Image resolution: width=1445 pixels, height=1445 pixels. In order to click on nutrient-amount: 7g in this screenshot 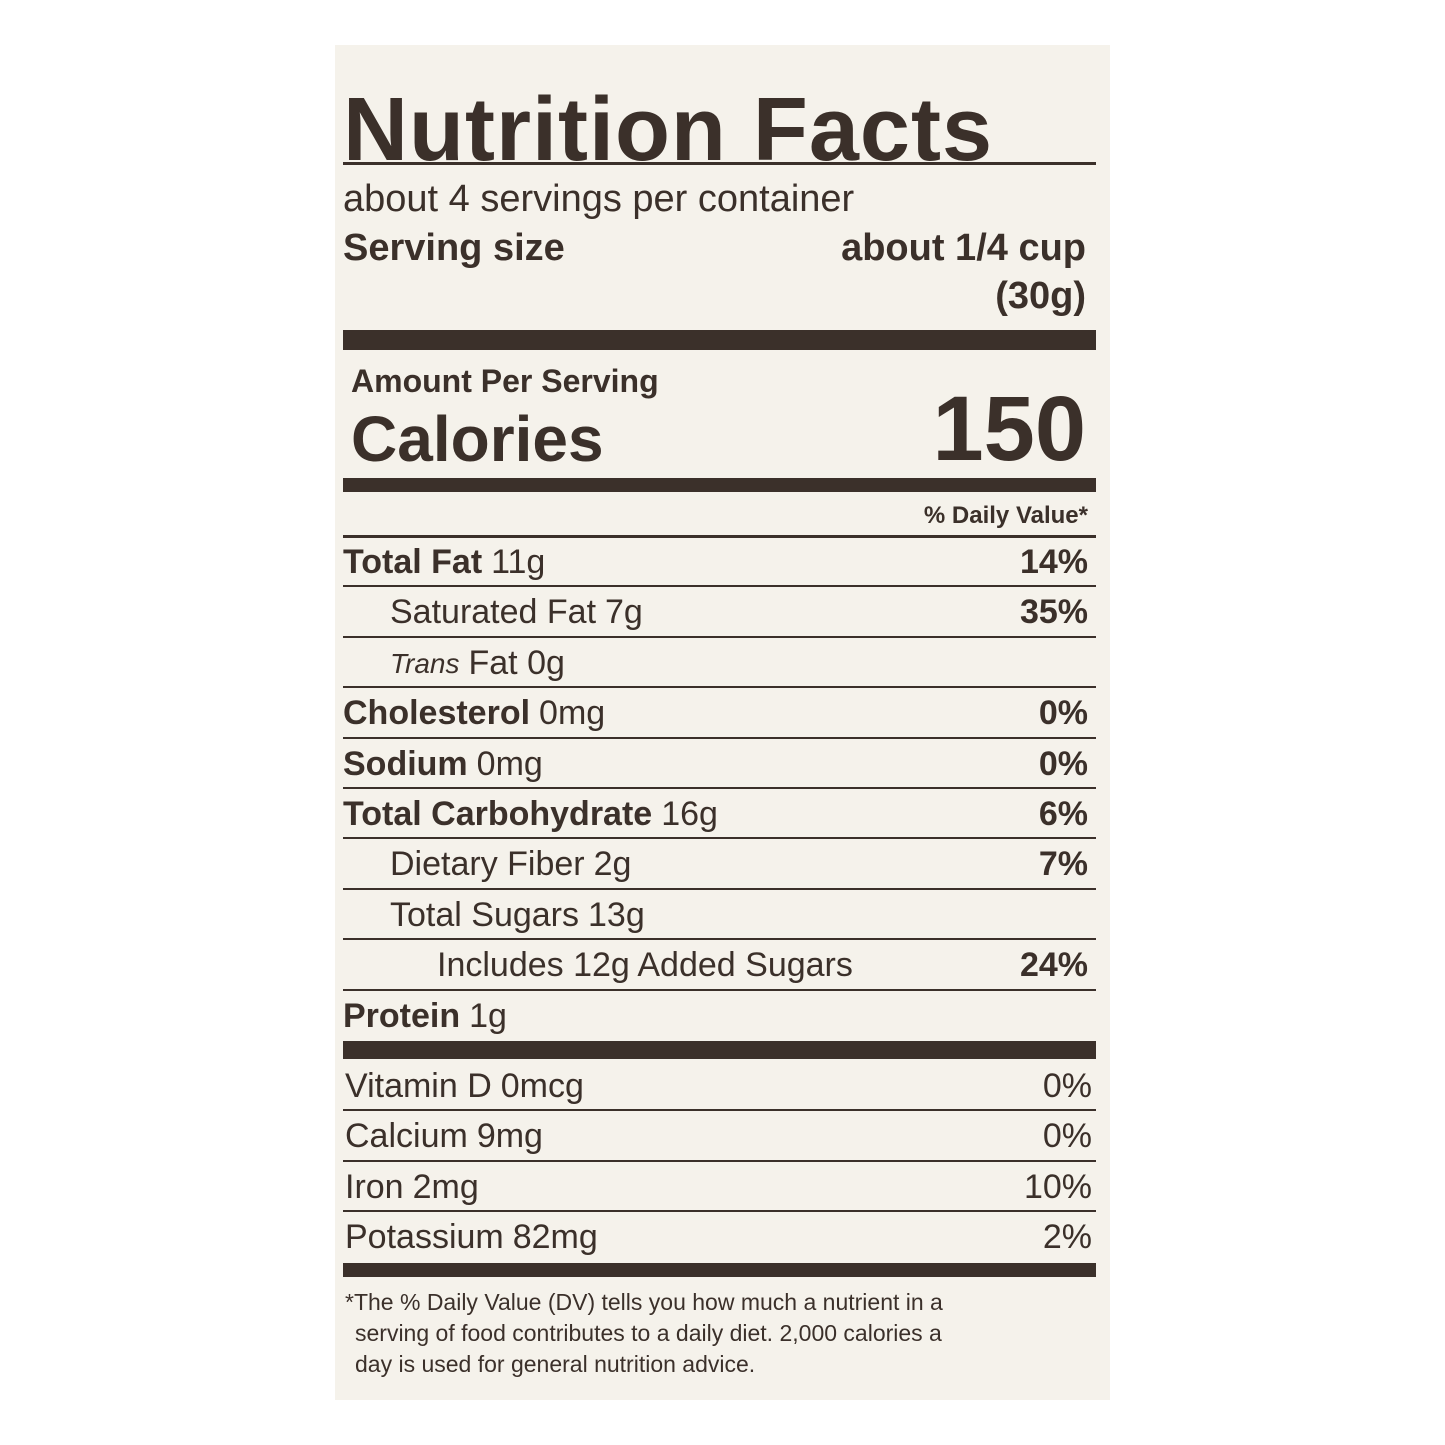, I will do `click(624, 612)`.